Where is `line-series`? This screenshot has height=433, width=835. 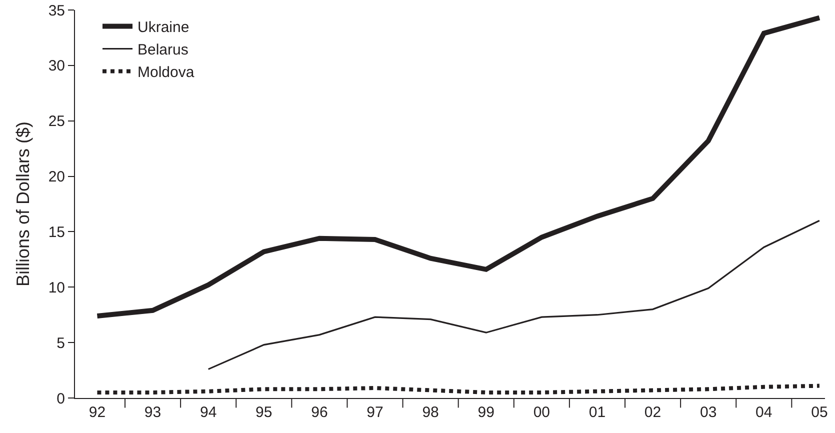
line-series is located at coordinates (458, 389).